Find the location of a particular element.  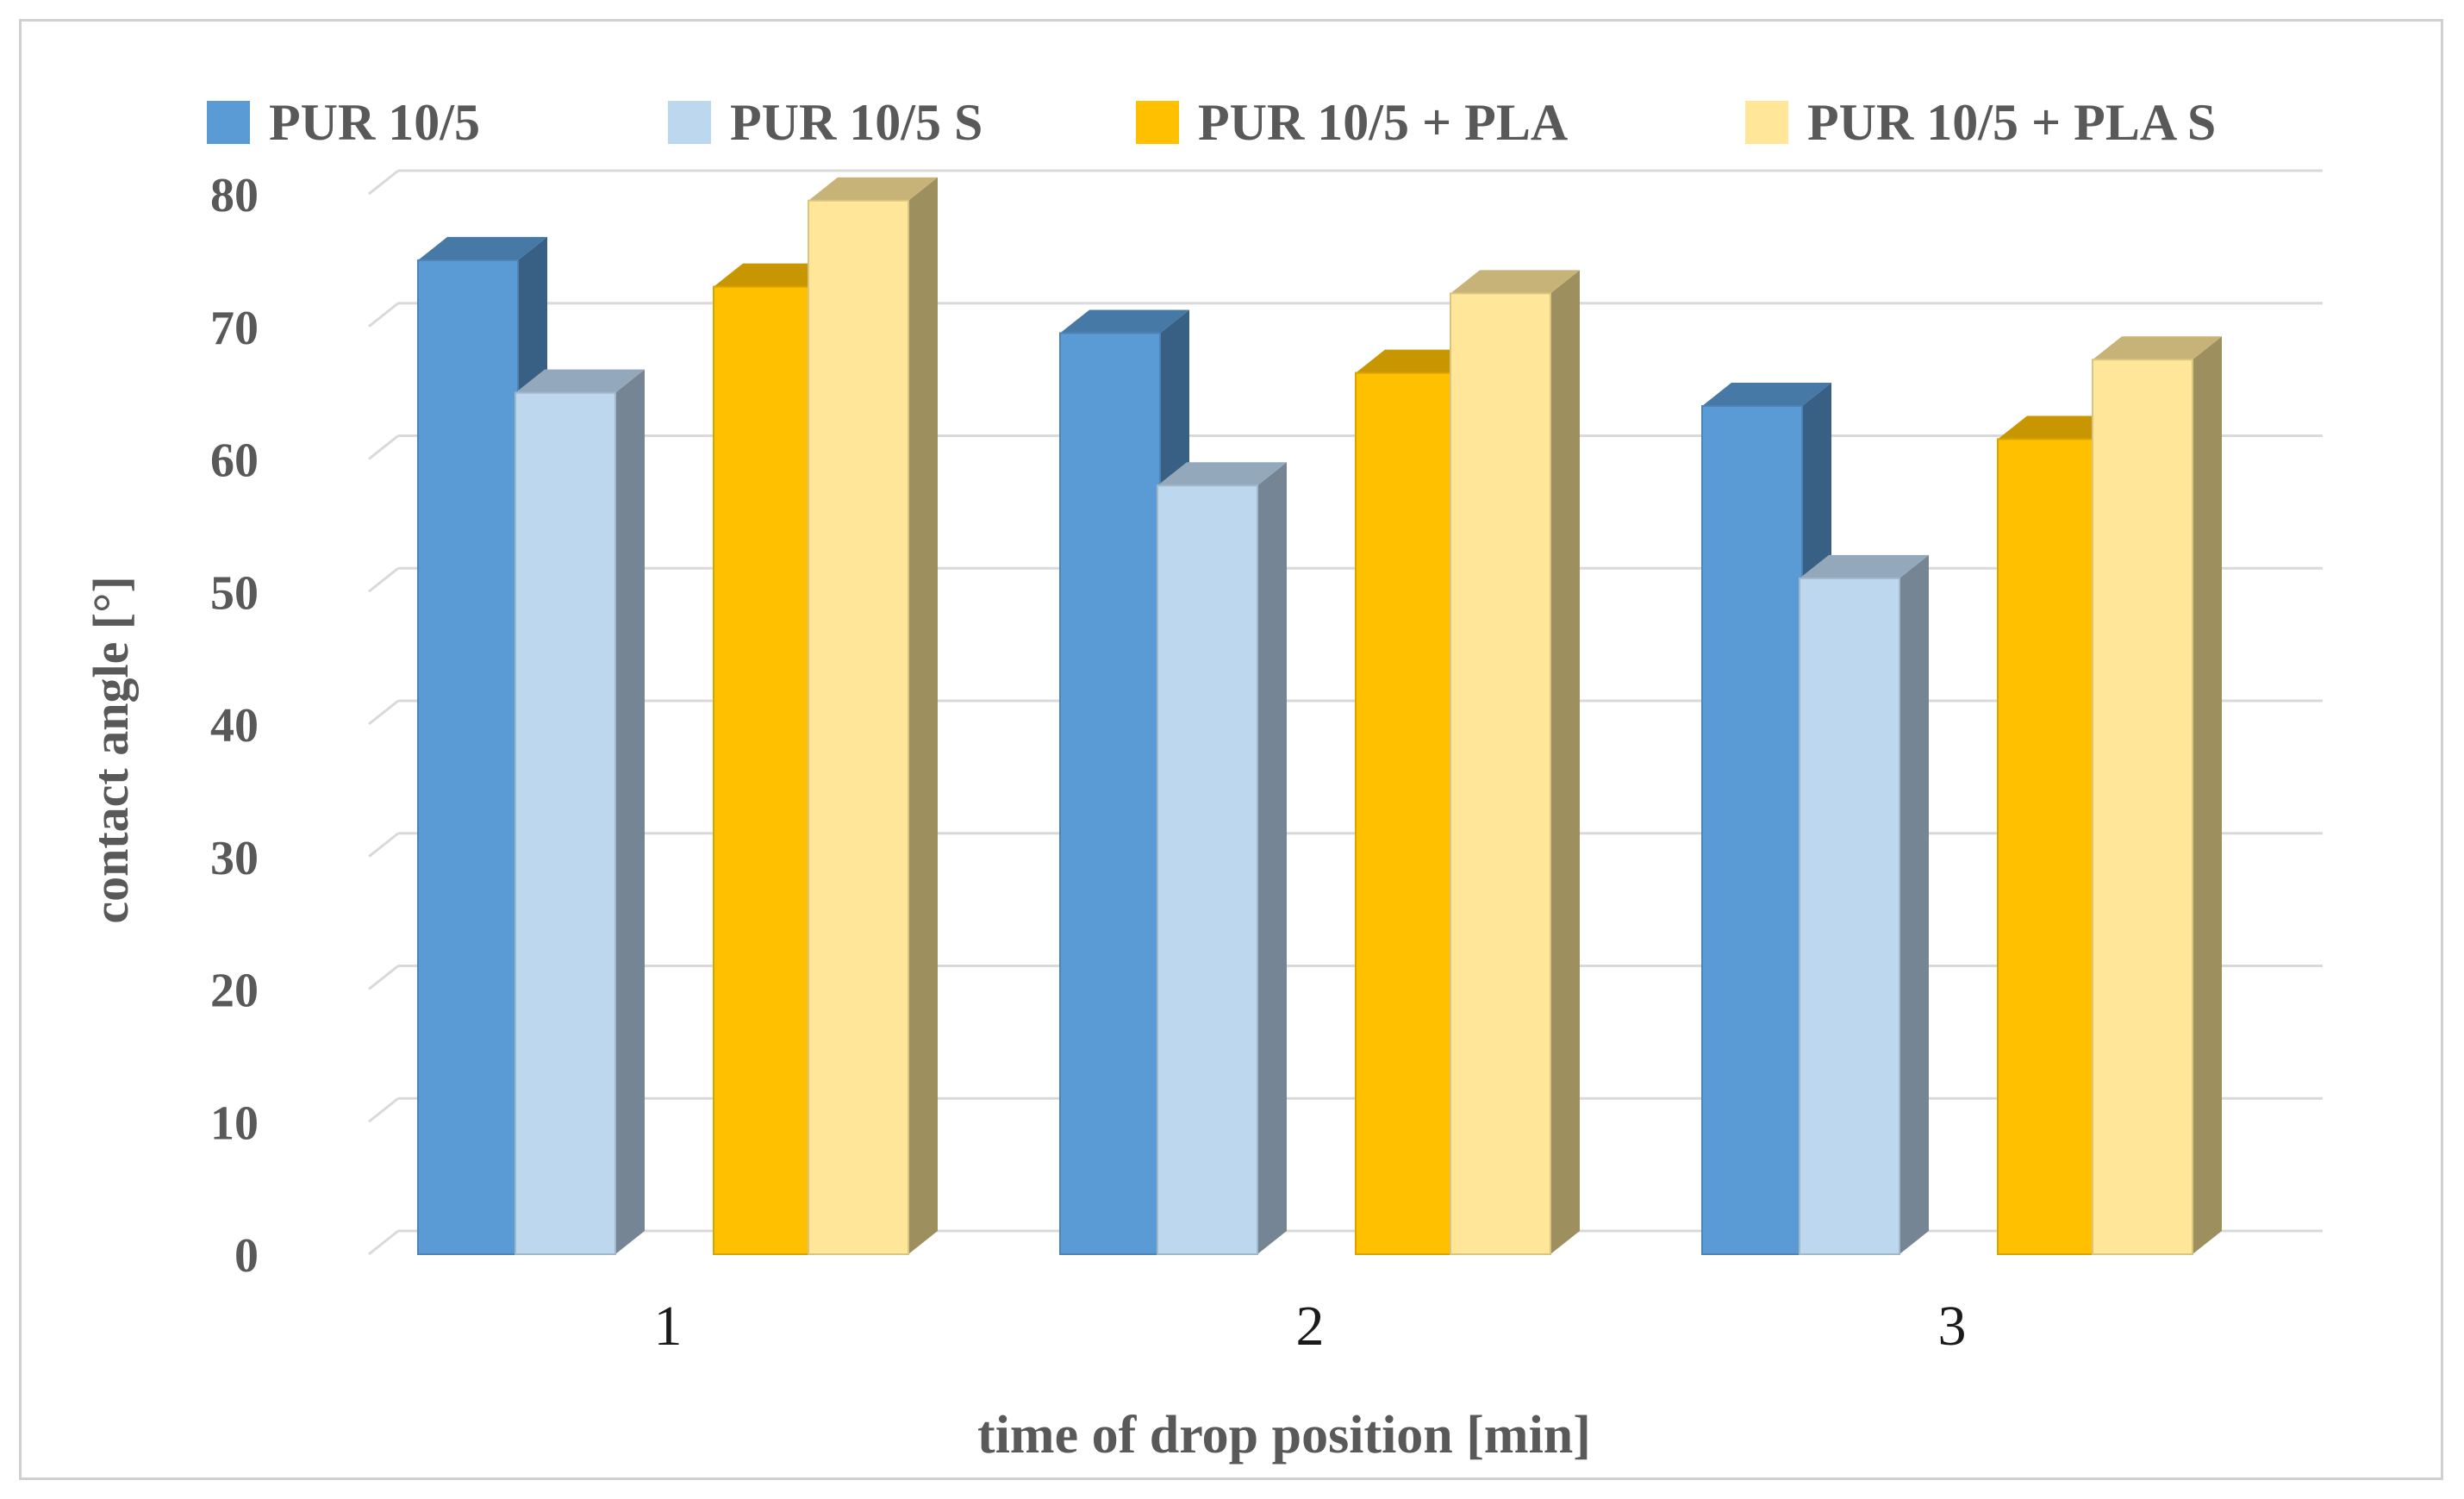

y-tick-label: 50 is located at coordinates (234, 593).